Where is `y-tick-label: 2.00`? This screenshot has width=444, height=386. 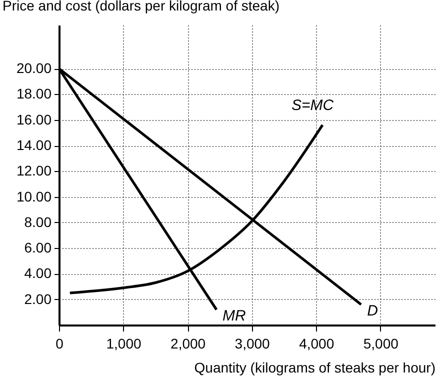
y-tick-label: 2.00 is located at coordinates (38, 298).